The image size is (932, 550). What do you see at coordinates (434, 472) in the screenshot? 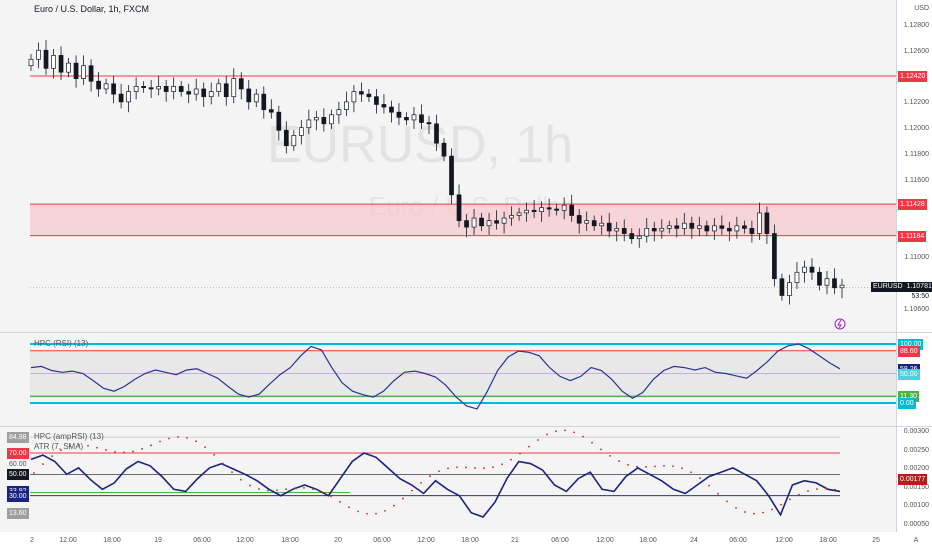
I see `atr-dots` at bounding box center [434, 472].